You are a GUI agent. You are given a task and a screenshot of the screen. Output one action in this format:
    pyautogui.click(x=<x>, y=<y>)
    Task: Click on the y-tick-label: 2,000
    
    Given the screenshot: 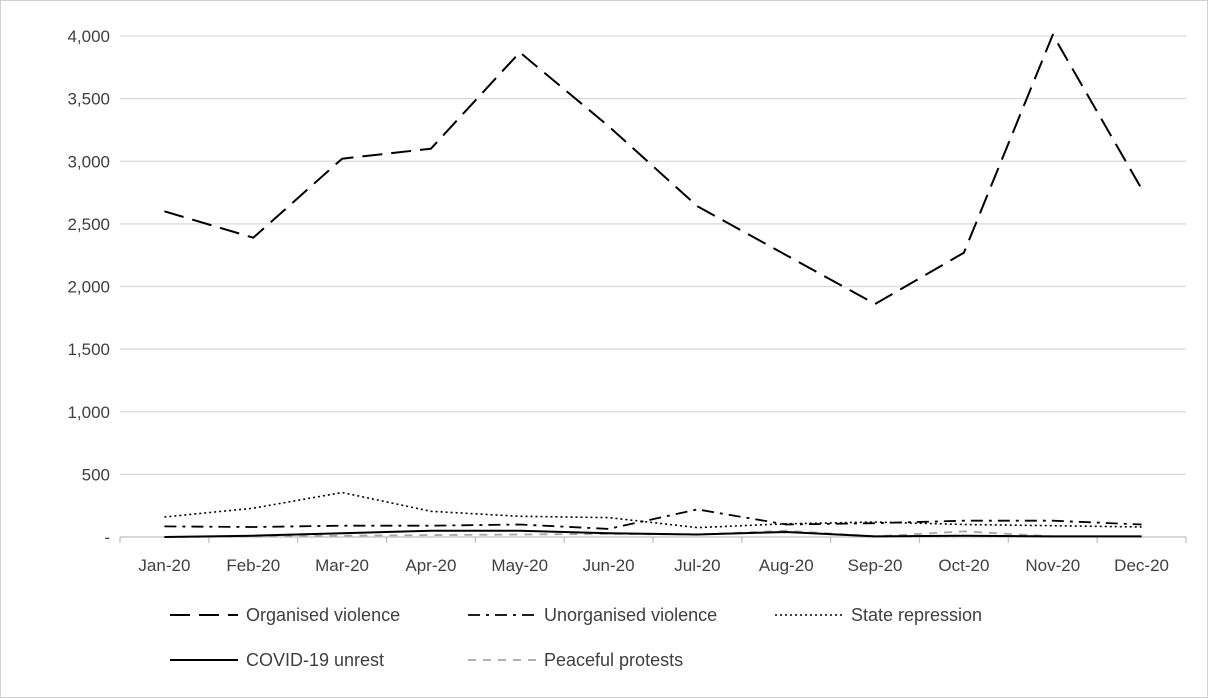 What is the action you would take?
    pyautogui.click(x=88, y=287)
    